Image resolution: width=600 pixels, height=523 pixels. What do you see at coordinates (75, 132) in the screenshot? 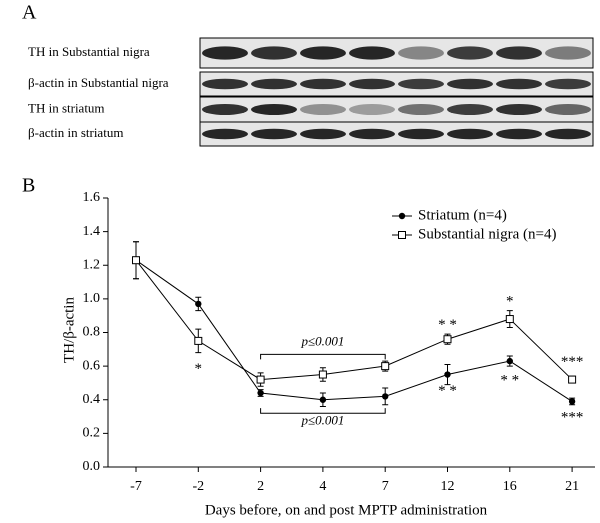
I see `blot-label: β-actin in striatum` at bounding box center [75, 132].